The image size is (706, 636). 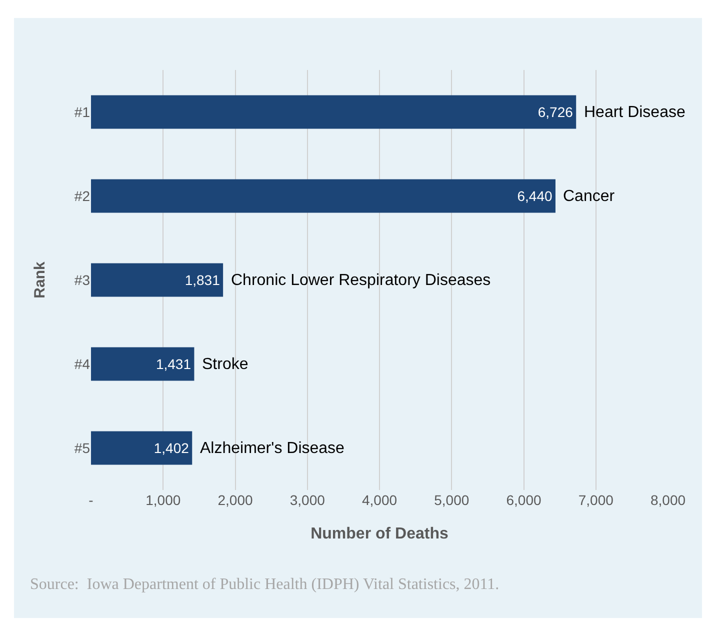 I want to click on y-tick-label: #5, so click(x=82, y=448).